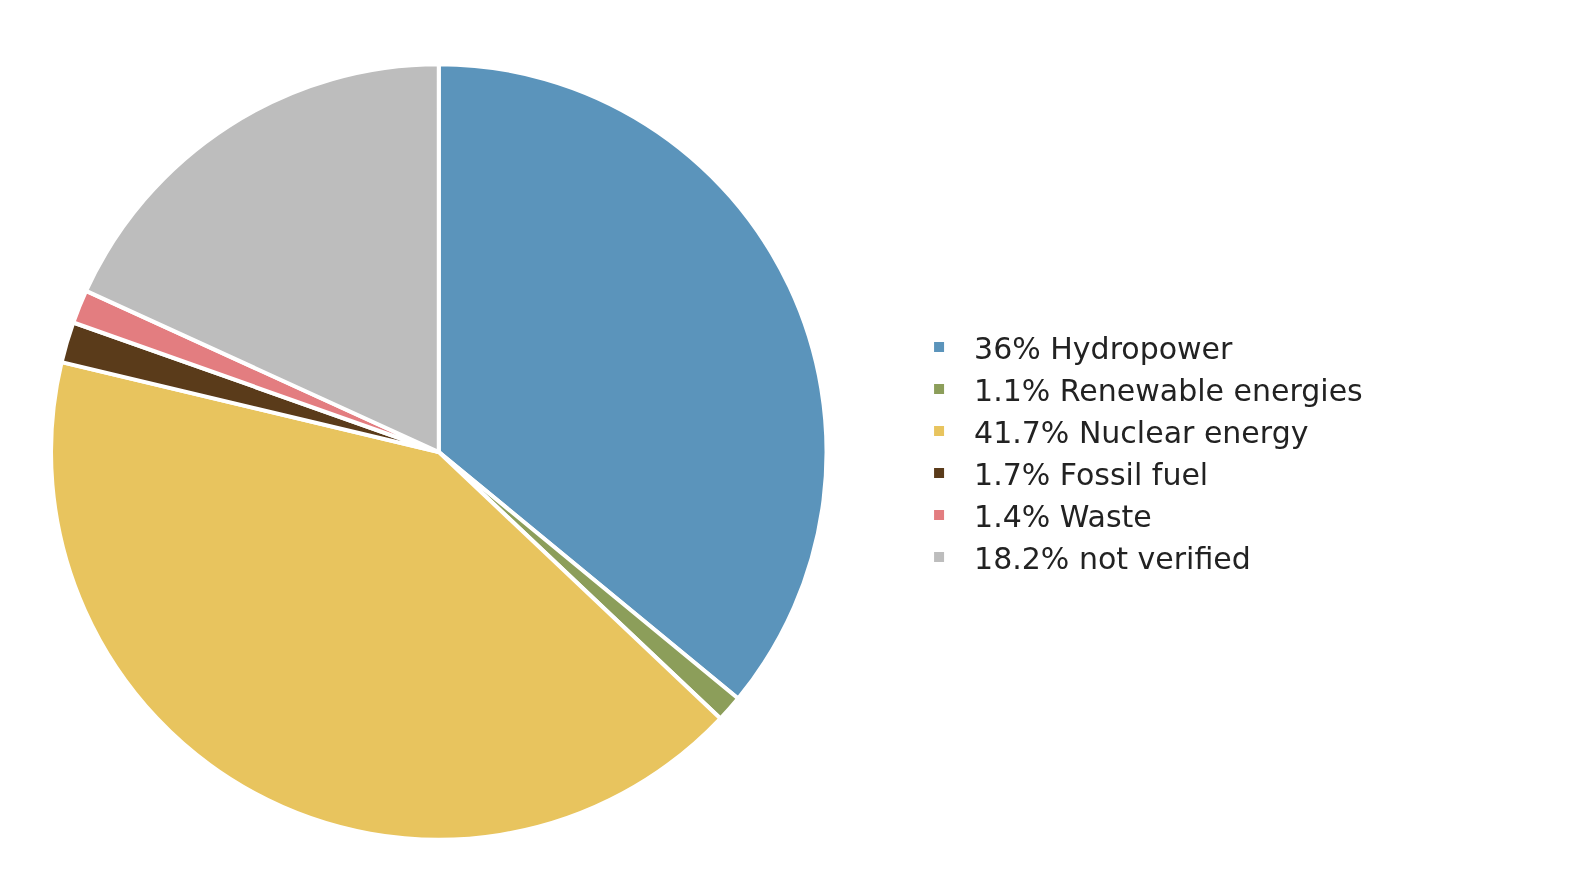 This screenshot has width=1591, height=884. I want to click on legend-label: 1.4% Waste, so click(1063, 516).